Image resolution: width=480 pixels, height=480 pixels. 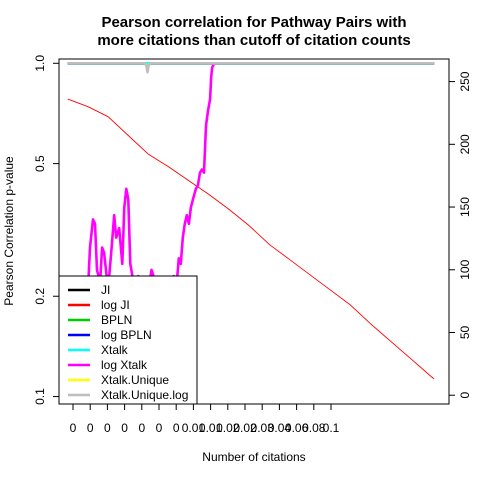 I want to click on legend-label: Xtalk, so click(x=115, y=350).